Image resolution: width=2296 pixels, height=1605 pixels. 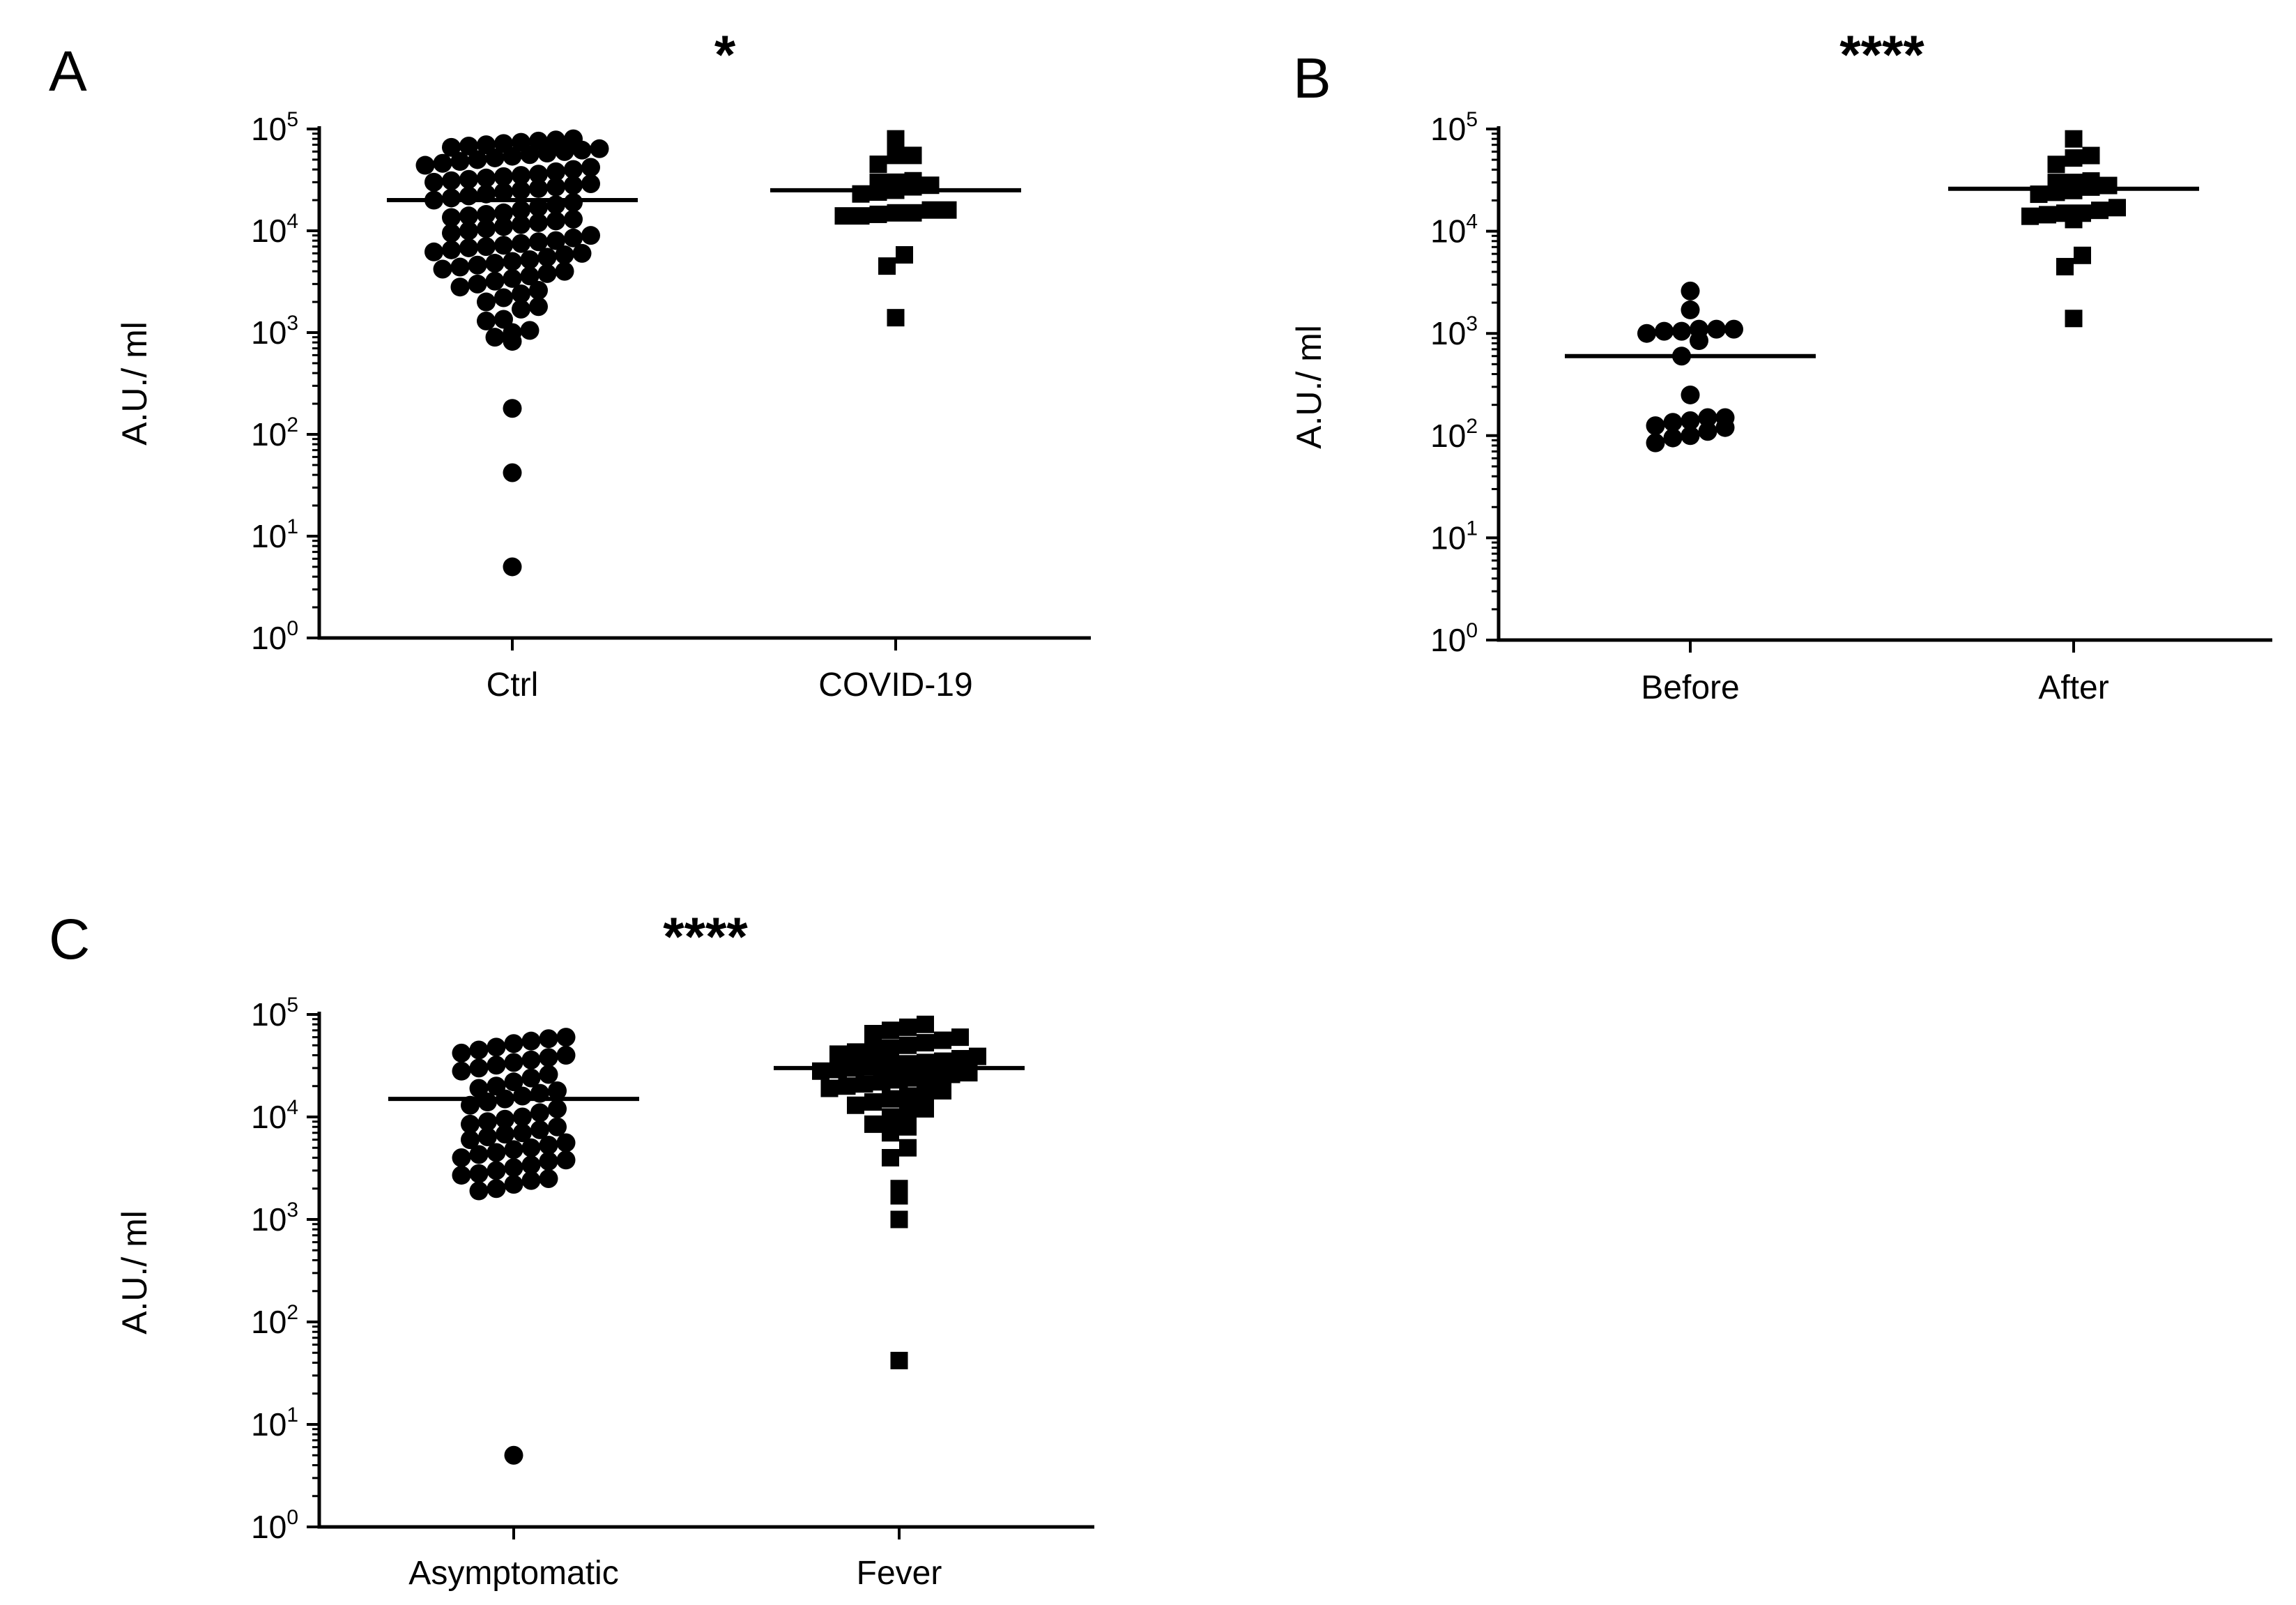 What do you see at coordinates (1472, 426) in the screenshot?
I see `y-tick-exponent: 2` at bounding box center [1472, 426].